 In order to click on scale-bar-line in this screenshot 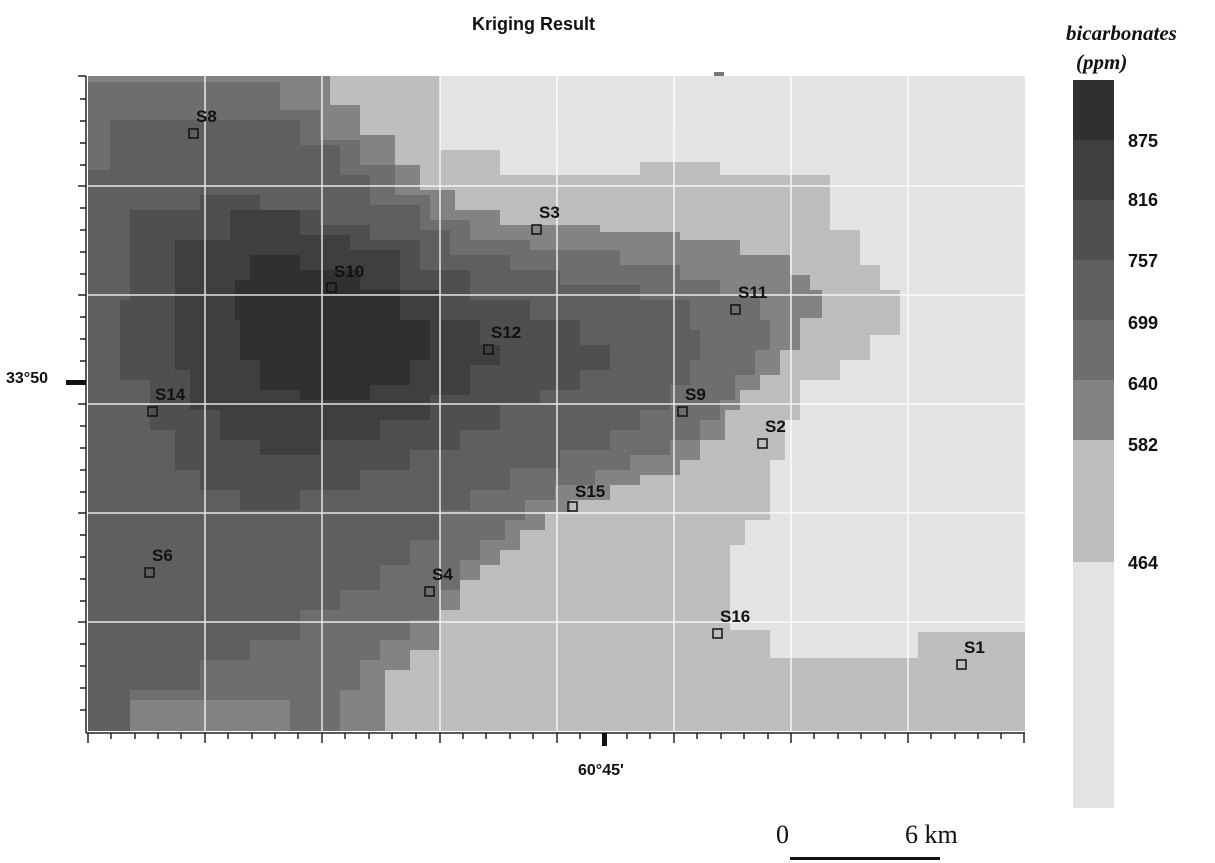, I will do `click(865, 858)`.